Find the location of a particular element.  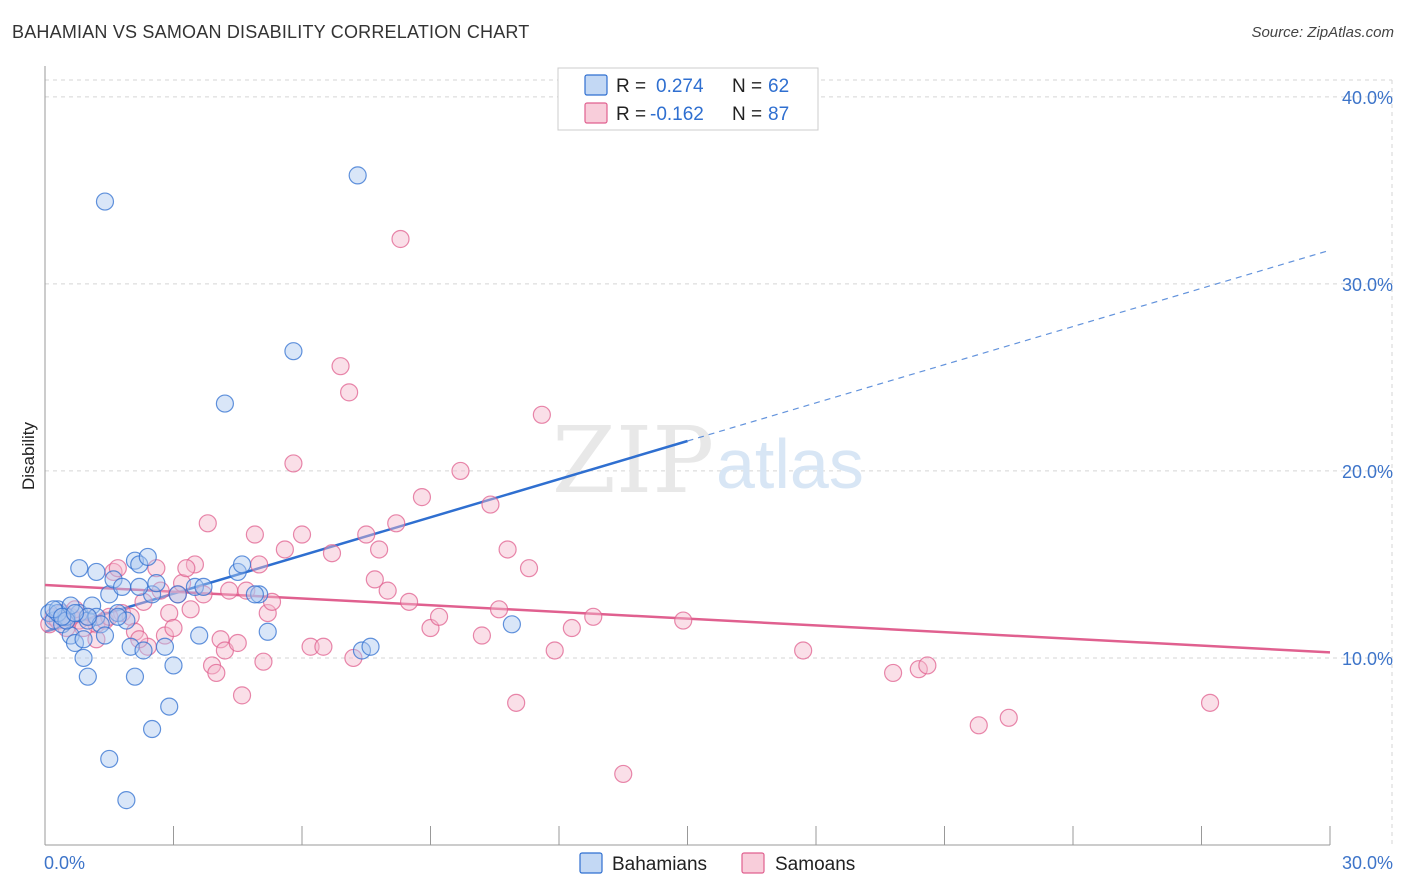

trend-line-bahamians-projection is located at coordinates (1009, 345).